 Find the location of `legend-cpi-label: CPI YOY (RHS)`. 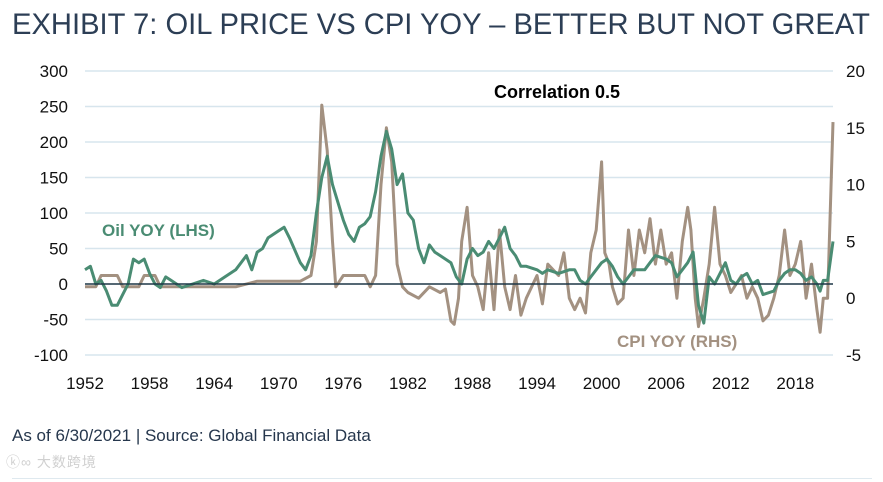

legend-cpi-label: CPI YOY (RHS) is located at coordinates (677, 341).